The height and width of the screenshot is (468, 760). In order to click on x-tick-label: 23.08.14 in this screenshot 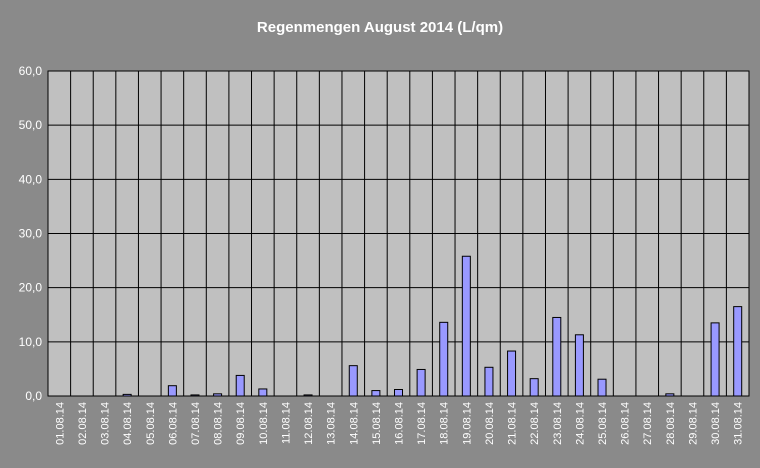, I will do `click(558, 423)`.